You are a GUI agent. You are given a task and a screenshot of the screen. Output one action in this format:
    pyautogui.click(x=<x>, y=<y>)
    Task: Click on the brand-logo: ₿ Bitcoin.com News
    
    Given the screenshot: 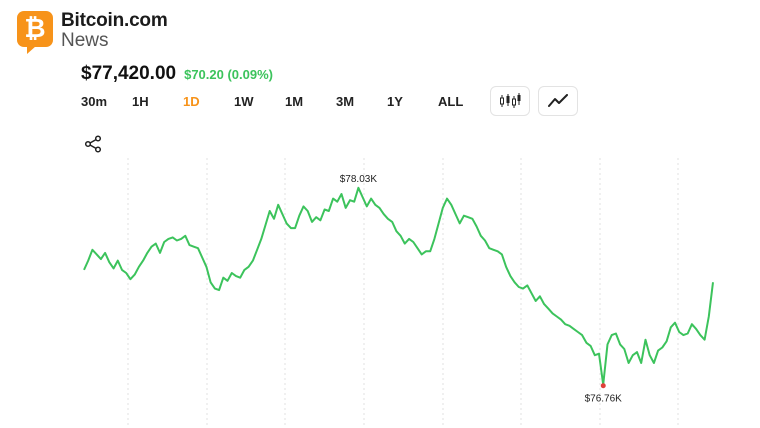 What is the action you would take?
    pyautogui.click(x=92, y=32)
    